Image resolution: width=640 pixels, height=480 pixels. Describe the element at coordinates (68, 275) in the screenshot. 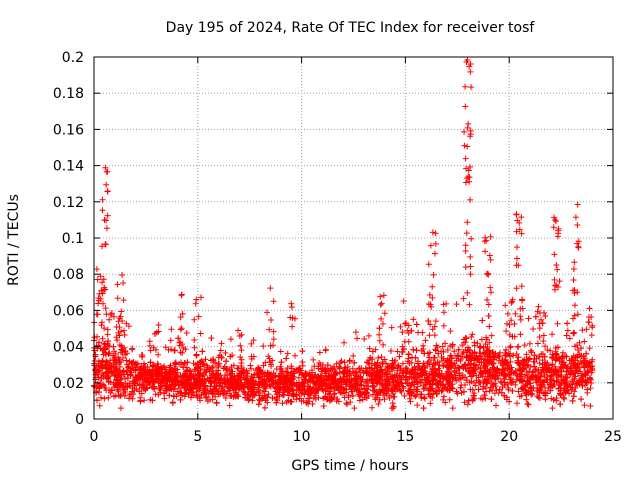

I see `y-tick-label: 0.08` at that location.